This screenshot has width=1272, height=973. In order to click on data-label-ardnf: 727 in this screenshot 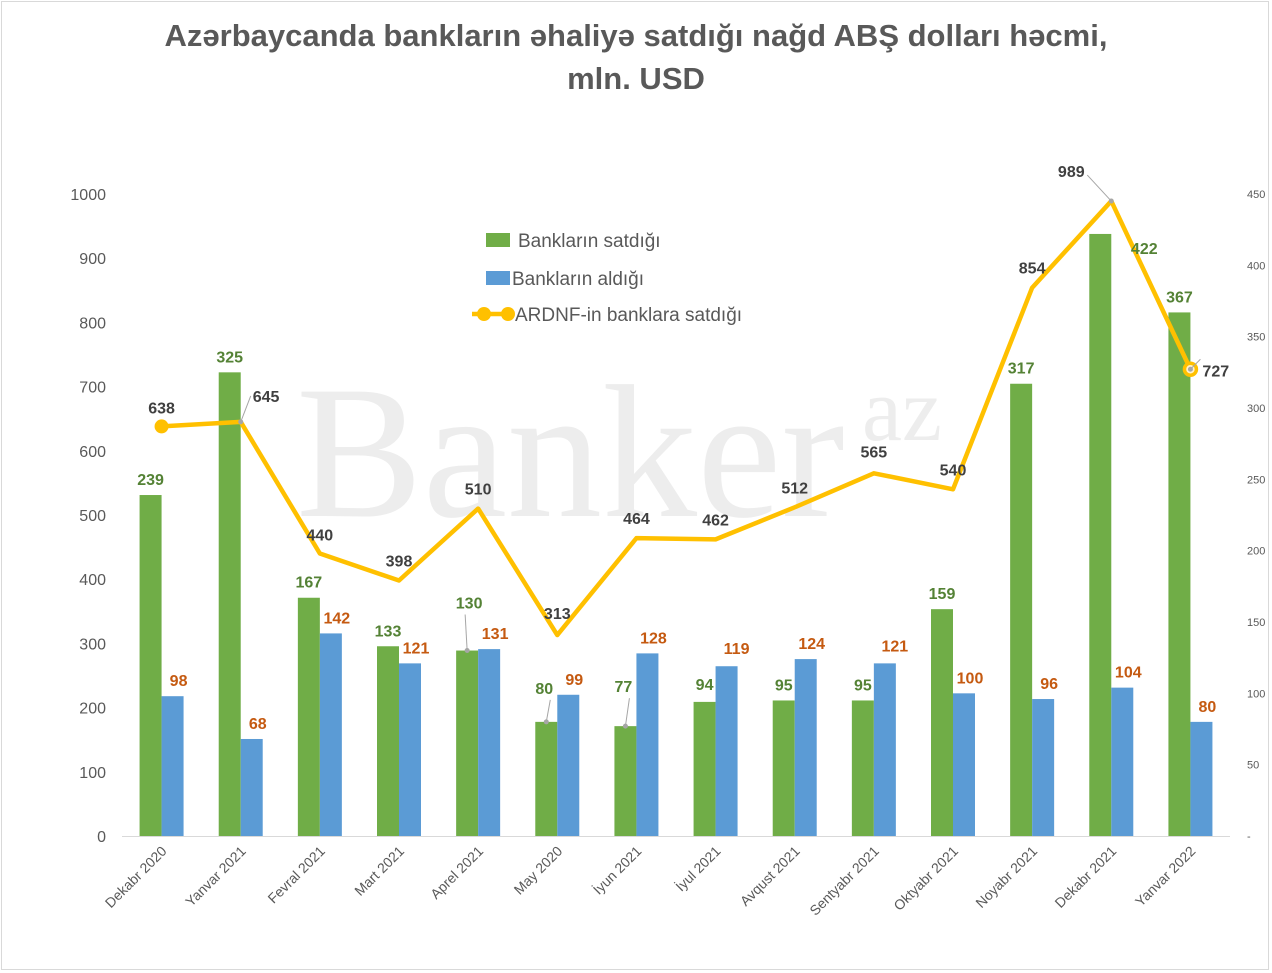, I will do `click(1215, 371)`.